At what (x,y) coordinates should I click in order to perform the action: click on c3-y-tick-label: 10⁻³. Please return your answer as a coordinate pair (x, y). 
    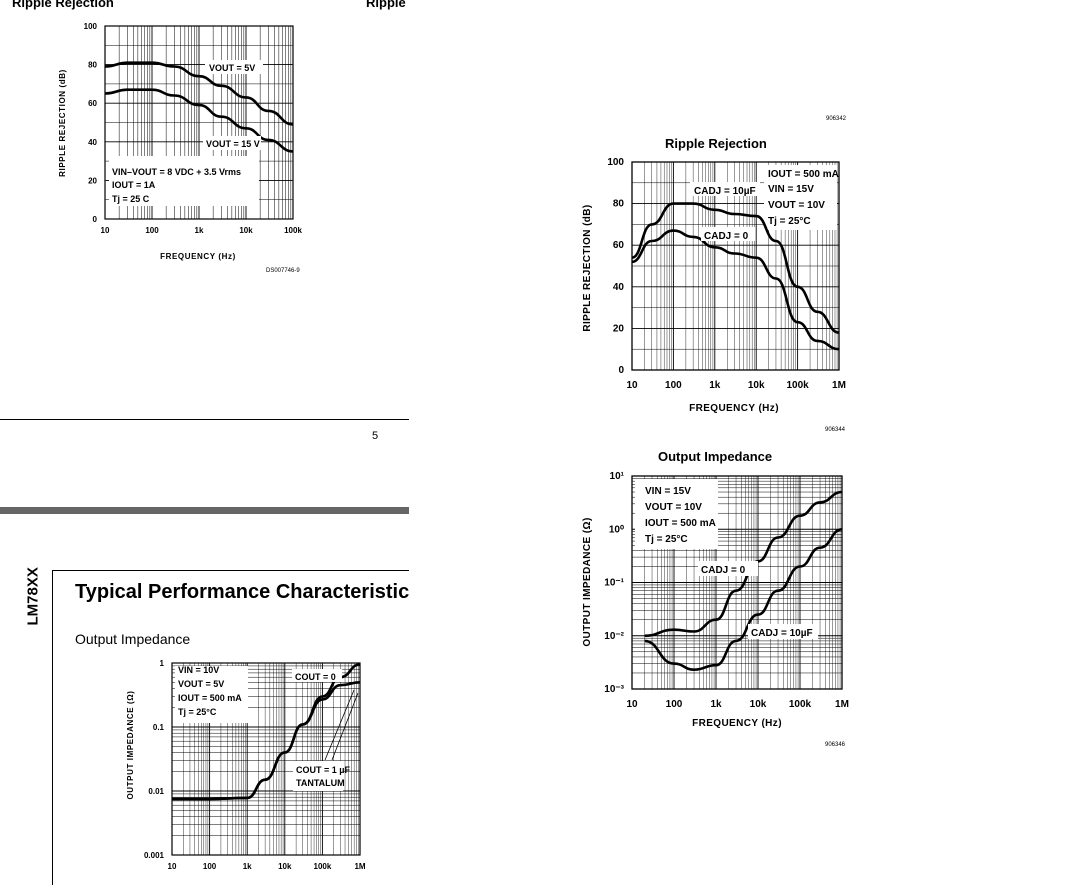
    Looking at the image, I should click on (614, 689).